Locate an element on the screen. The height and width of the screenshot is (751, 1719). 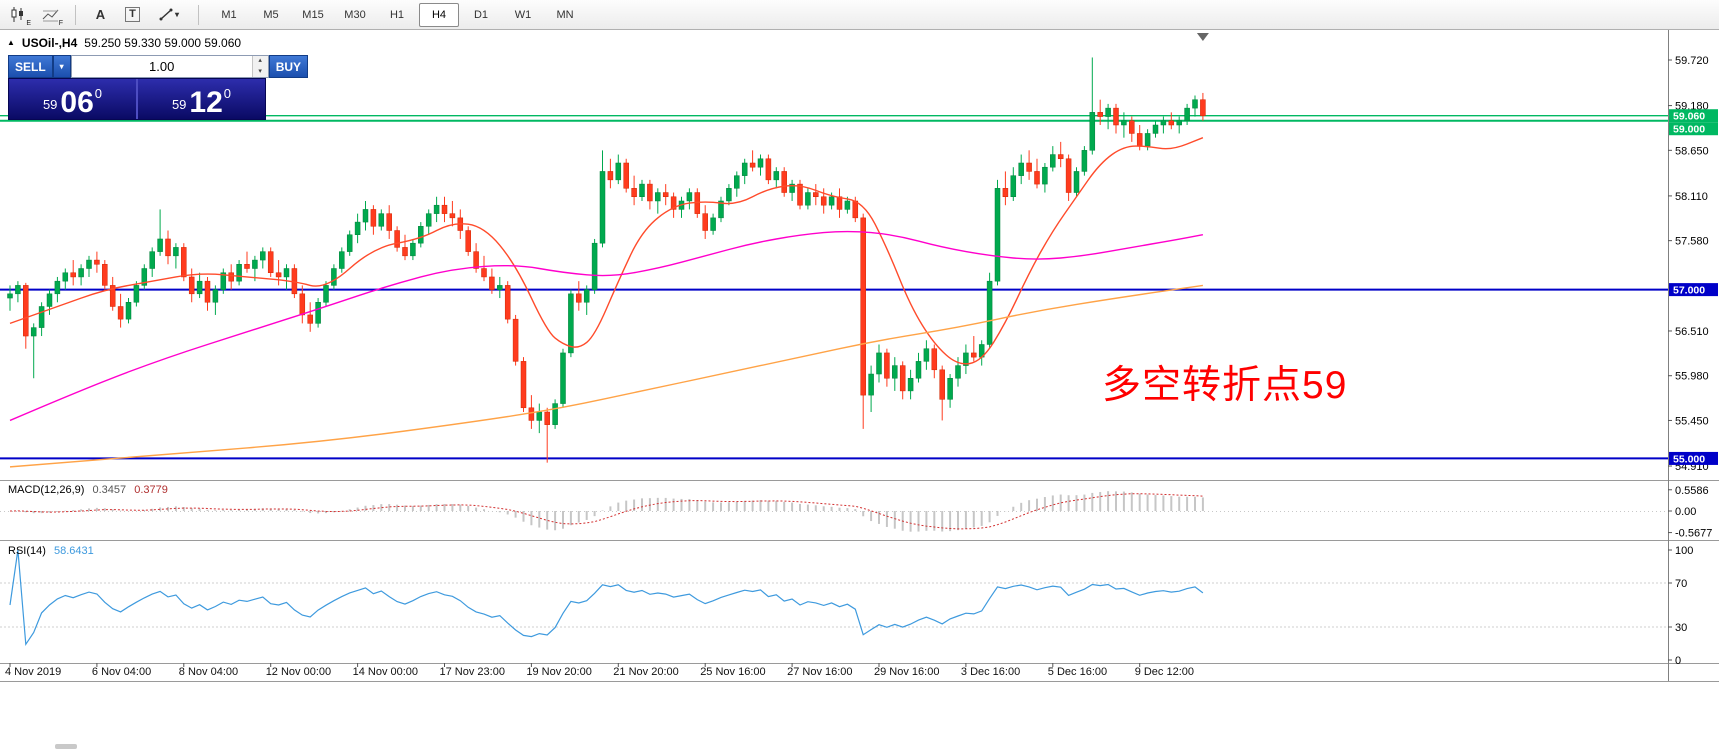
tab-timeframe-h1: H1 is located at coordinates (397, 14).